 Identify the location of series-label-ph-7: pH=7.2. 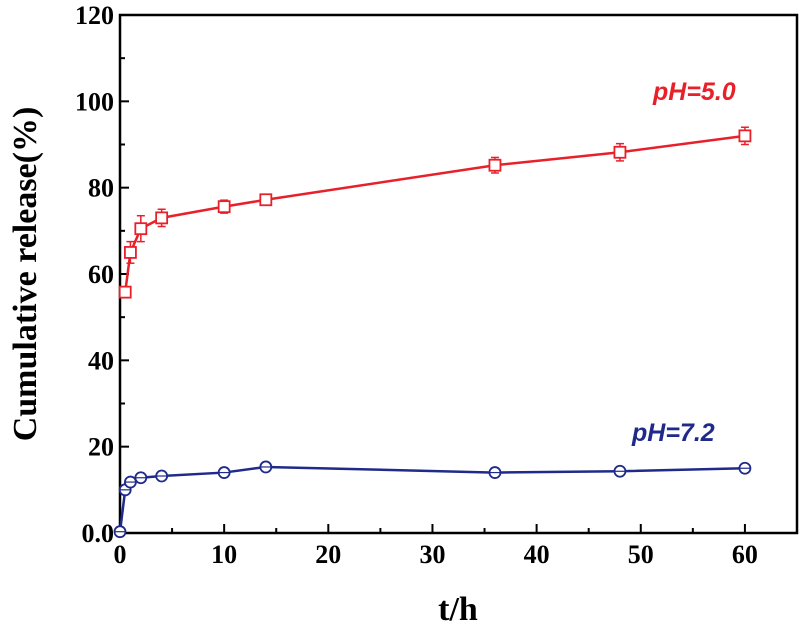
(673, 433).